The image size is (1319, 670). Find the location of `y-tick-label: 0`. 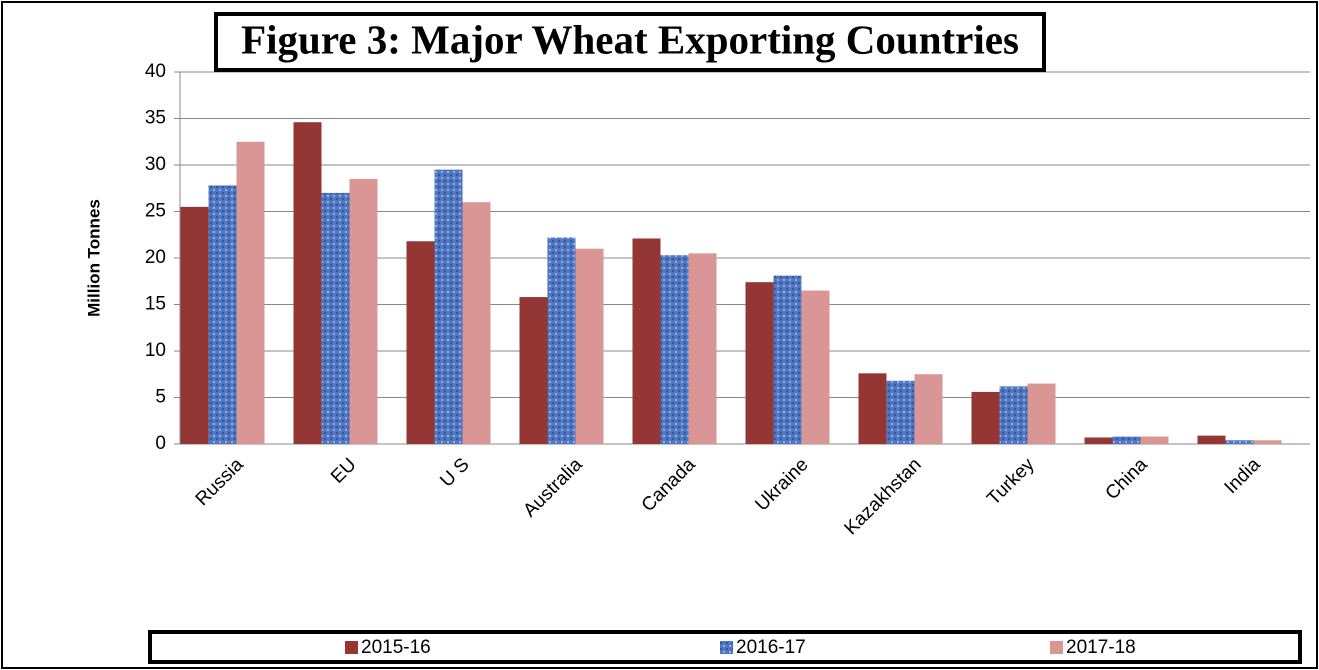

y-tick-label: 0 is located at coordinates (160, 443).